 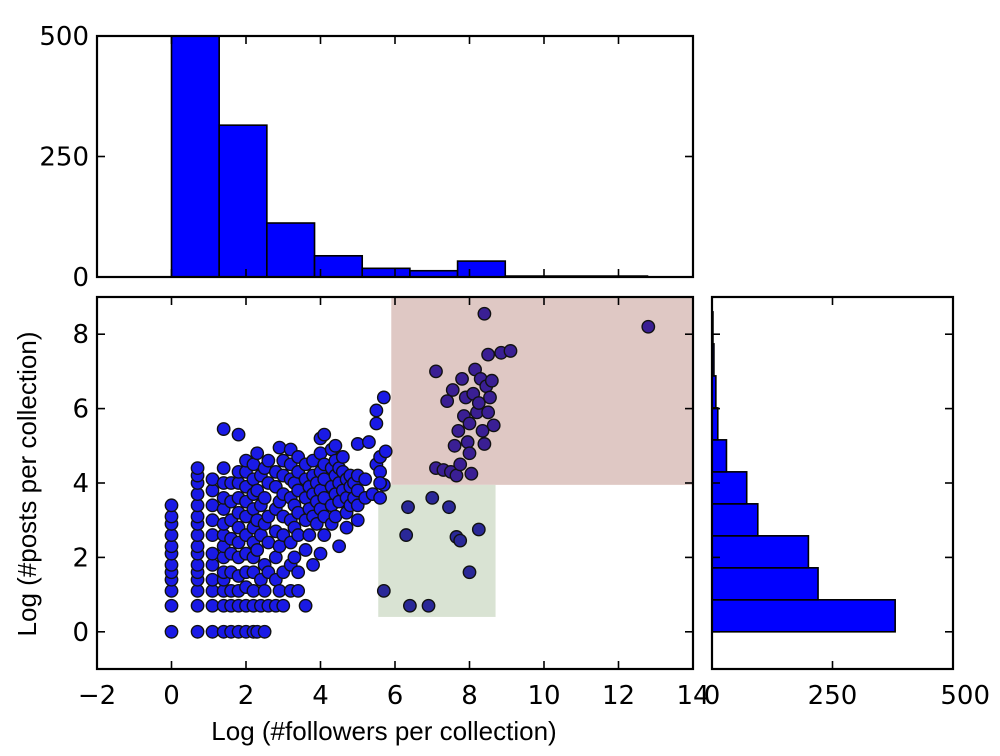 I want to click on y-tick-label: 4, so click(x=80, y=484).